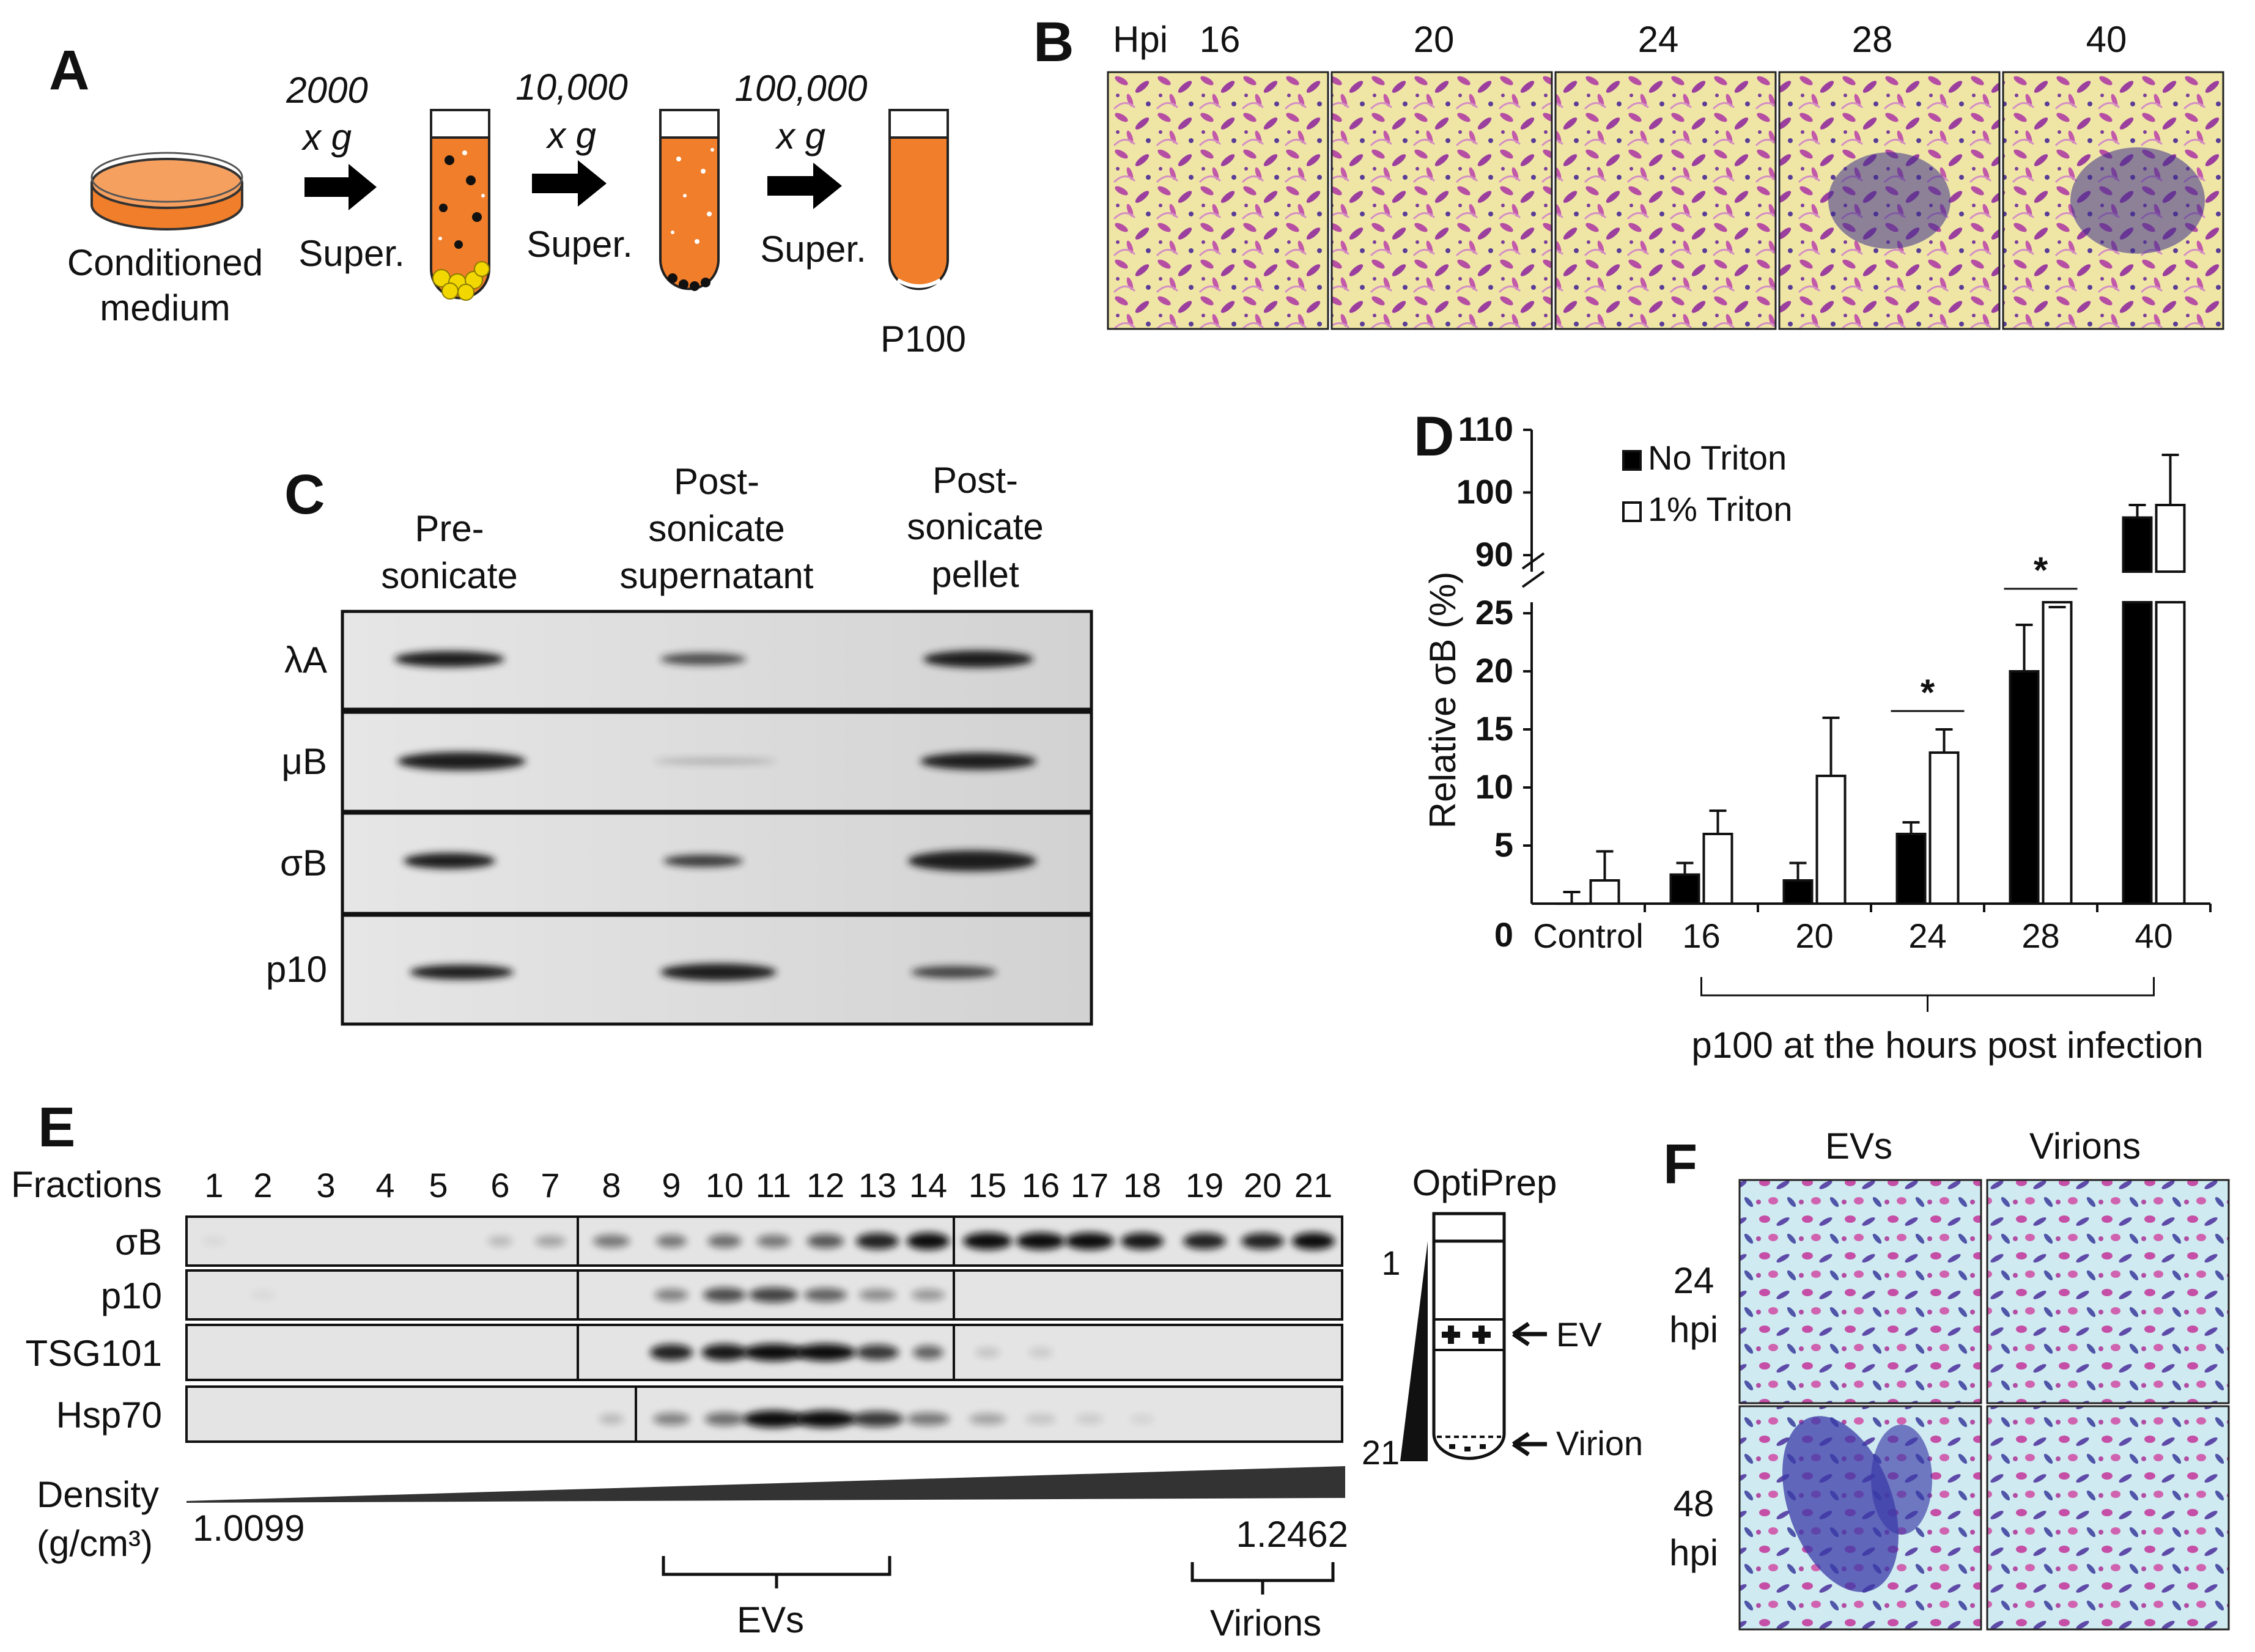 The width and height of the screenshot is (2255, 1652). Describe the element at coordinates (773, 1185) in the screenshot. I see `fraction-number: 11` at that location.